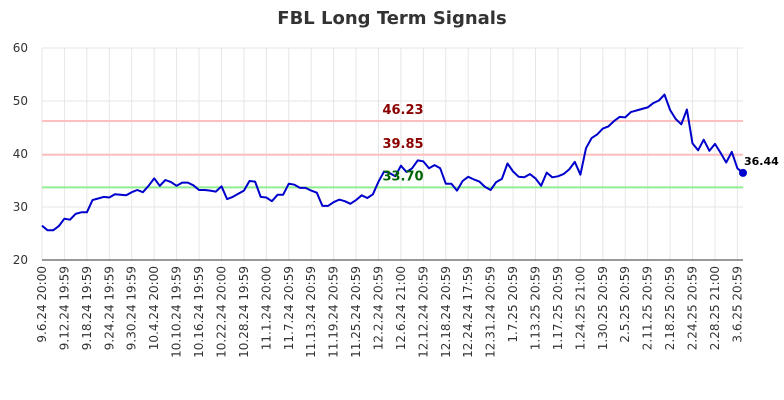  Describe the element at coordinates (446, 312) in the screenshot. I see `x-tick-label: 12.18.24 20:59` at that location.